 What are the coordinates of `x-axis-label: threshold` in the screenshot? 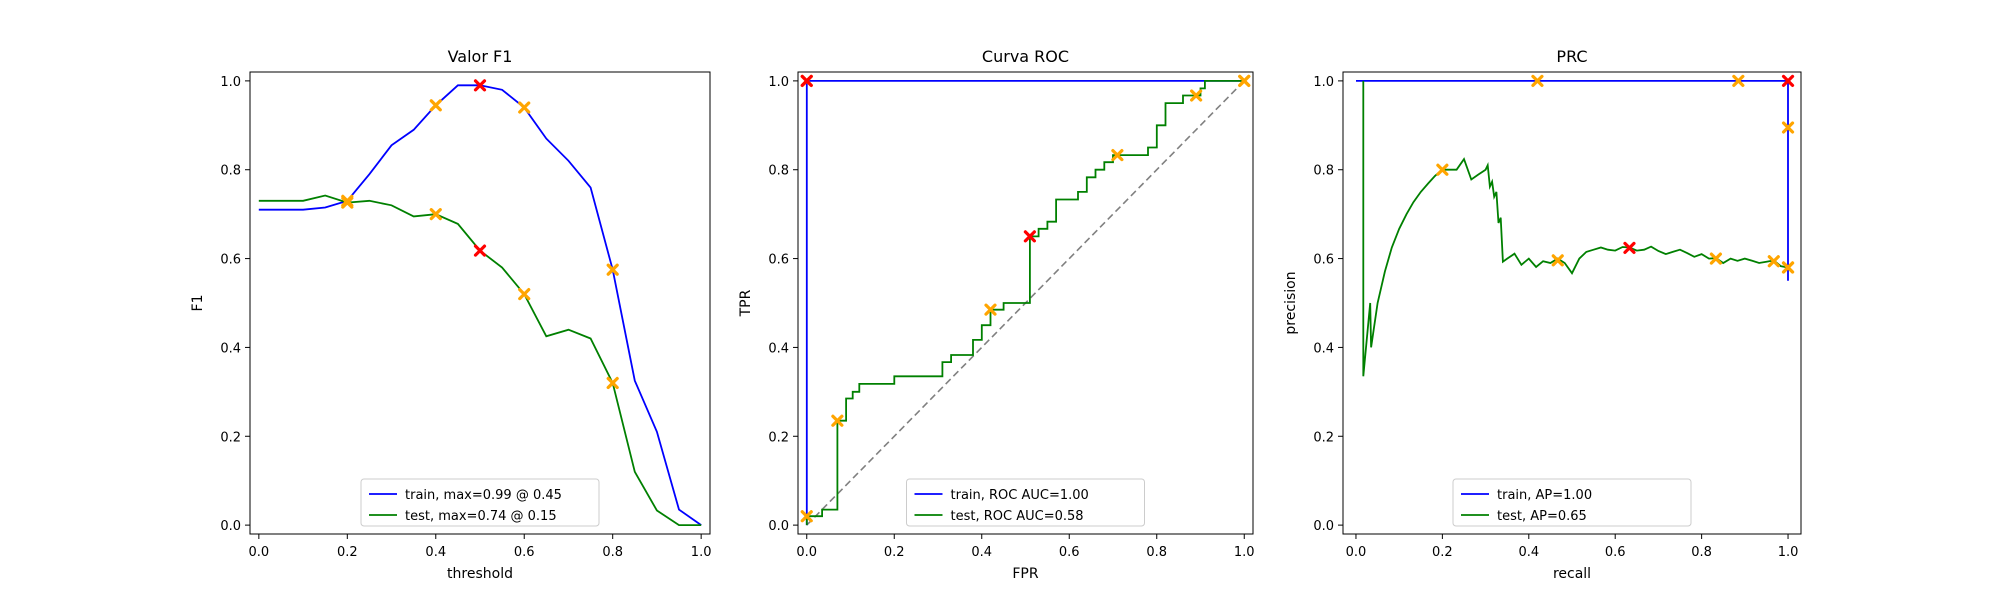 It's located at (480, 574).